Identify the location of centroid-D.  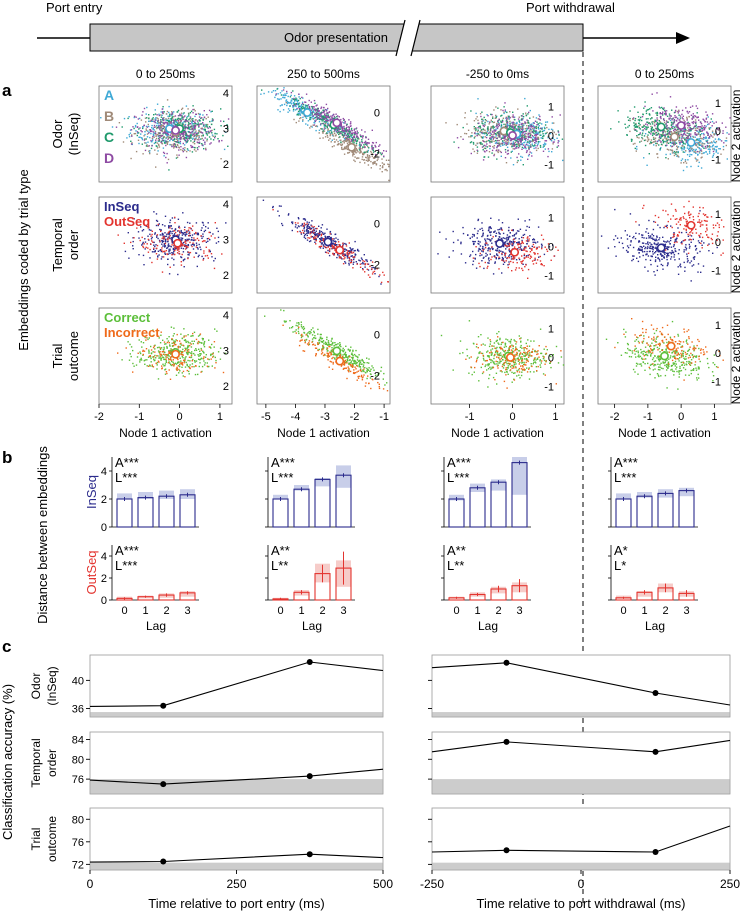
(175, 130).